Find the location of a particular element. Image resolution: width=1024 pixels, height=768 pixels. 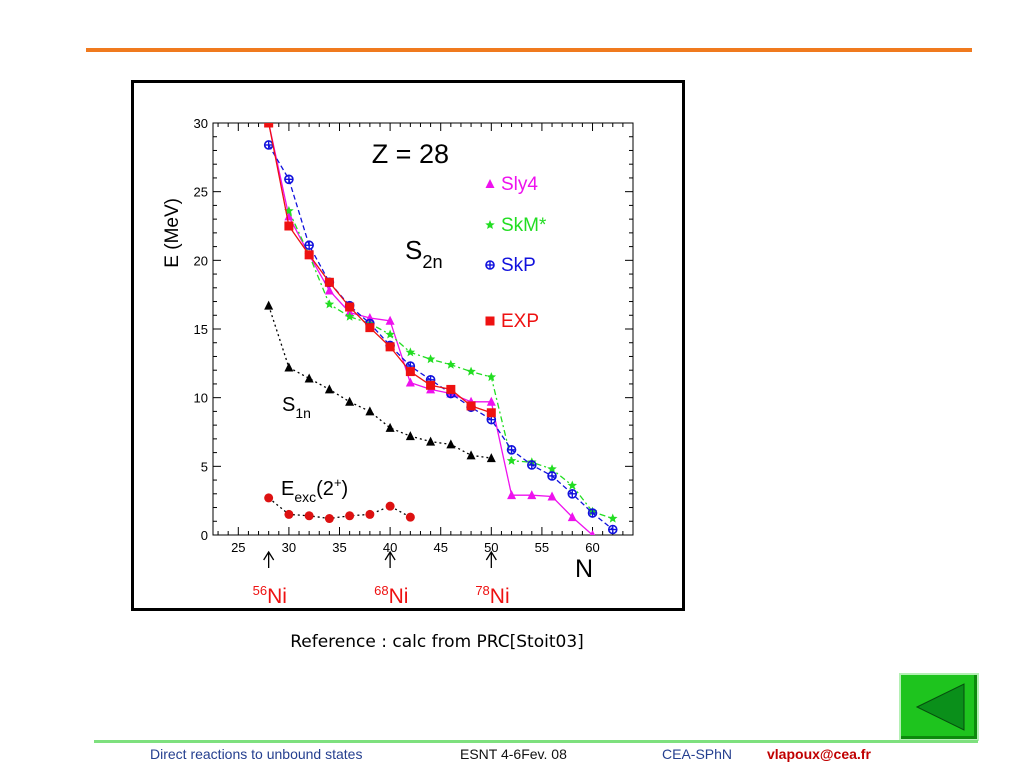

back-arrow-icon is located at coordinates (940, 707).